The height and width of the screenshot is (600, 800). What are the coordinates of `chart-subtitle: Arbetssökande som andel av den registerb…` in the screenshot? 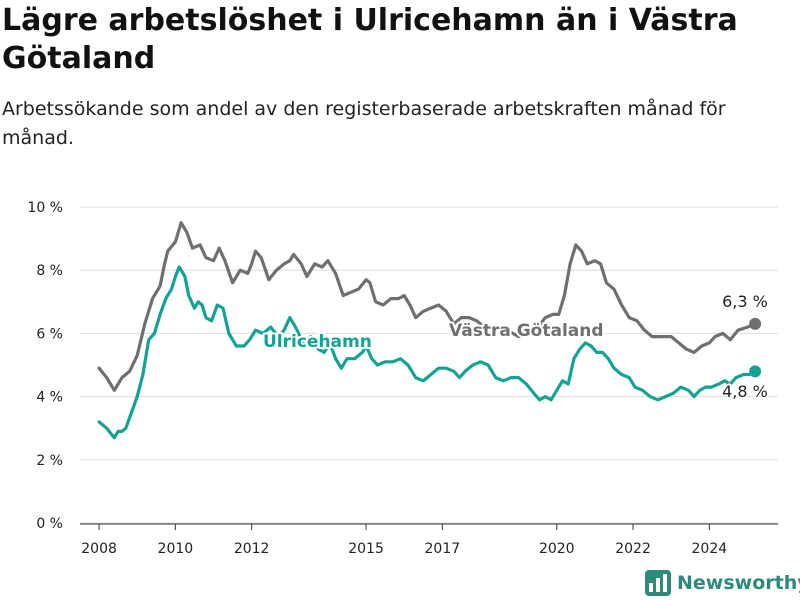 It's located at (364, 123).